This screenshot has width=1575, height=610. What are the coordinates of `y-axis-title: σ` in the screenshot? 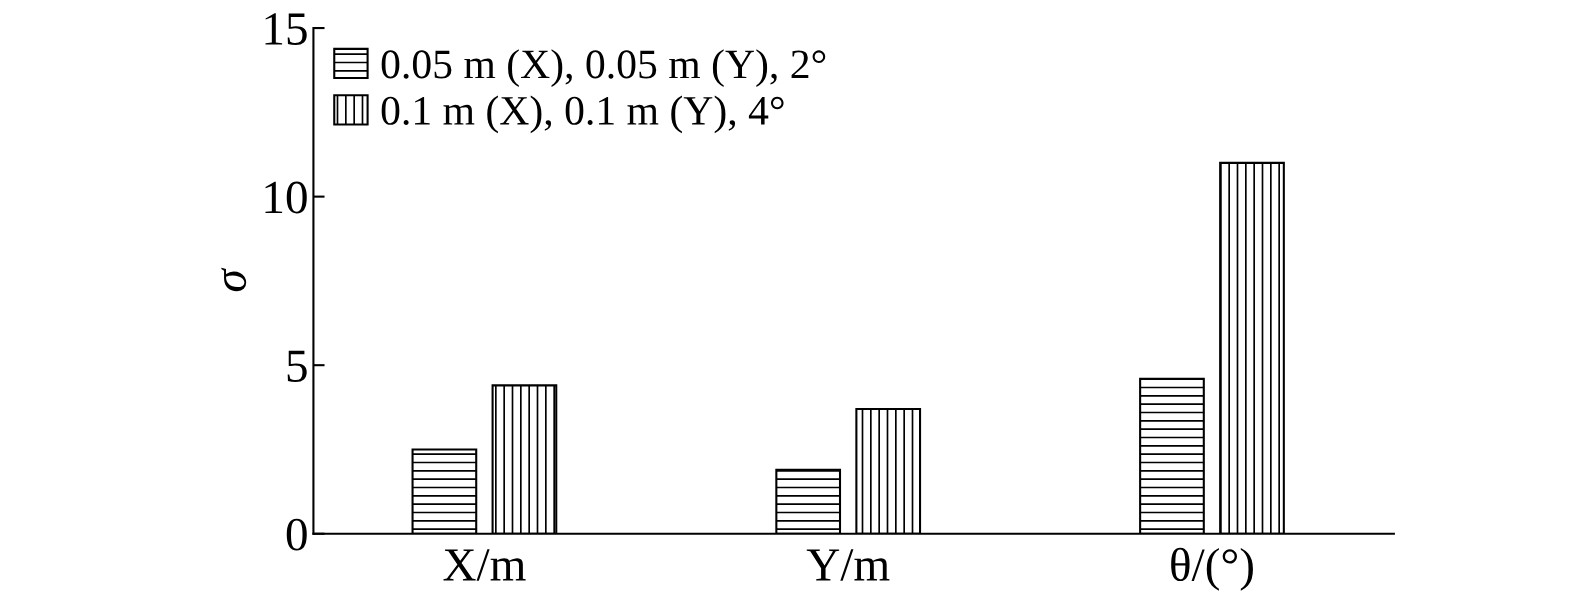 It's located at (234, 279).